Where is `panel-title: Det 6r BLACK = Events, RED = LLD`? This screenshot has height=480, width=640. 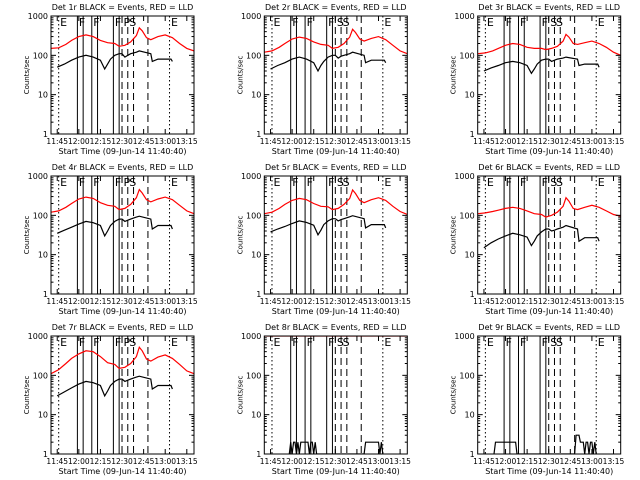 panel-title: Det 6r BLACK = Events, RED = LLD is located at coordinates (549, 167).